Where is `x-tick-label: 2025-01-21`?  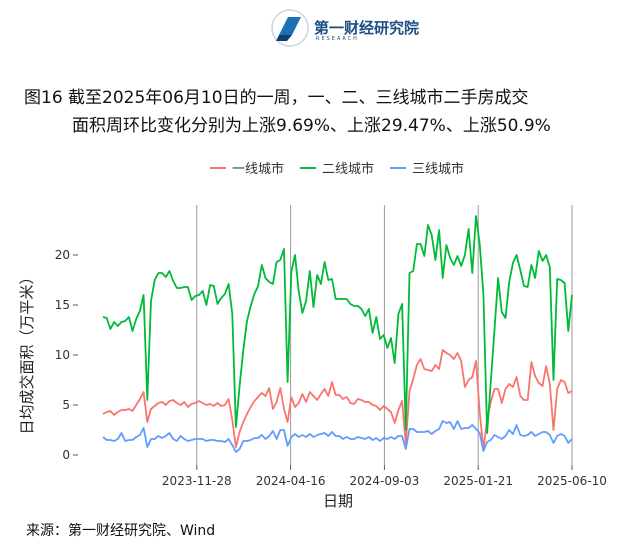
x-tick-label: 2025-01-21 is located at coordinates (478, 481).